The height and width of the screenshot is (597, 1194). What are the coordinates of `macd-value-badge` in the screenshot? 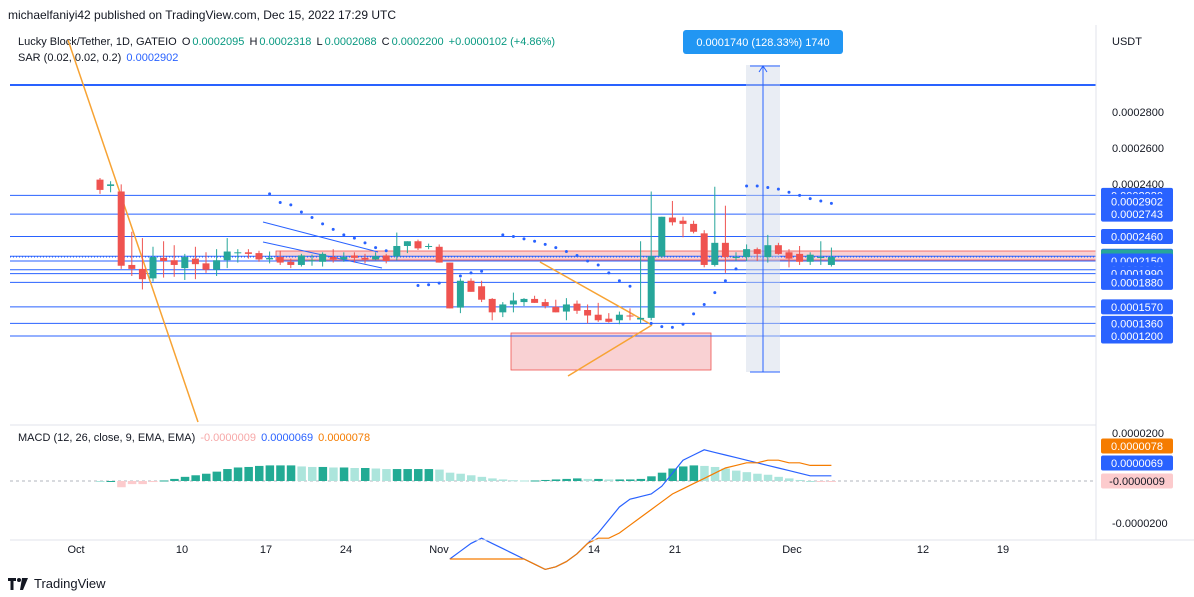 It's located at (1137, 446).